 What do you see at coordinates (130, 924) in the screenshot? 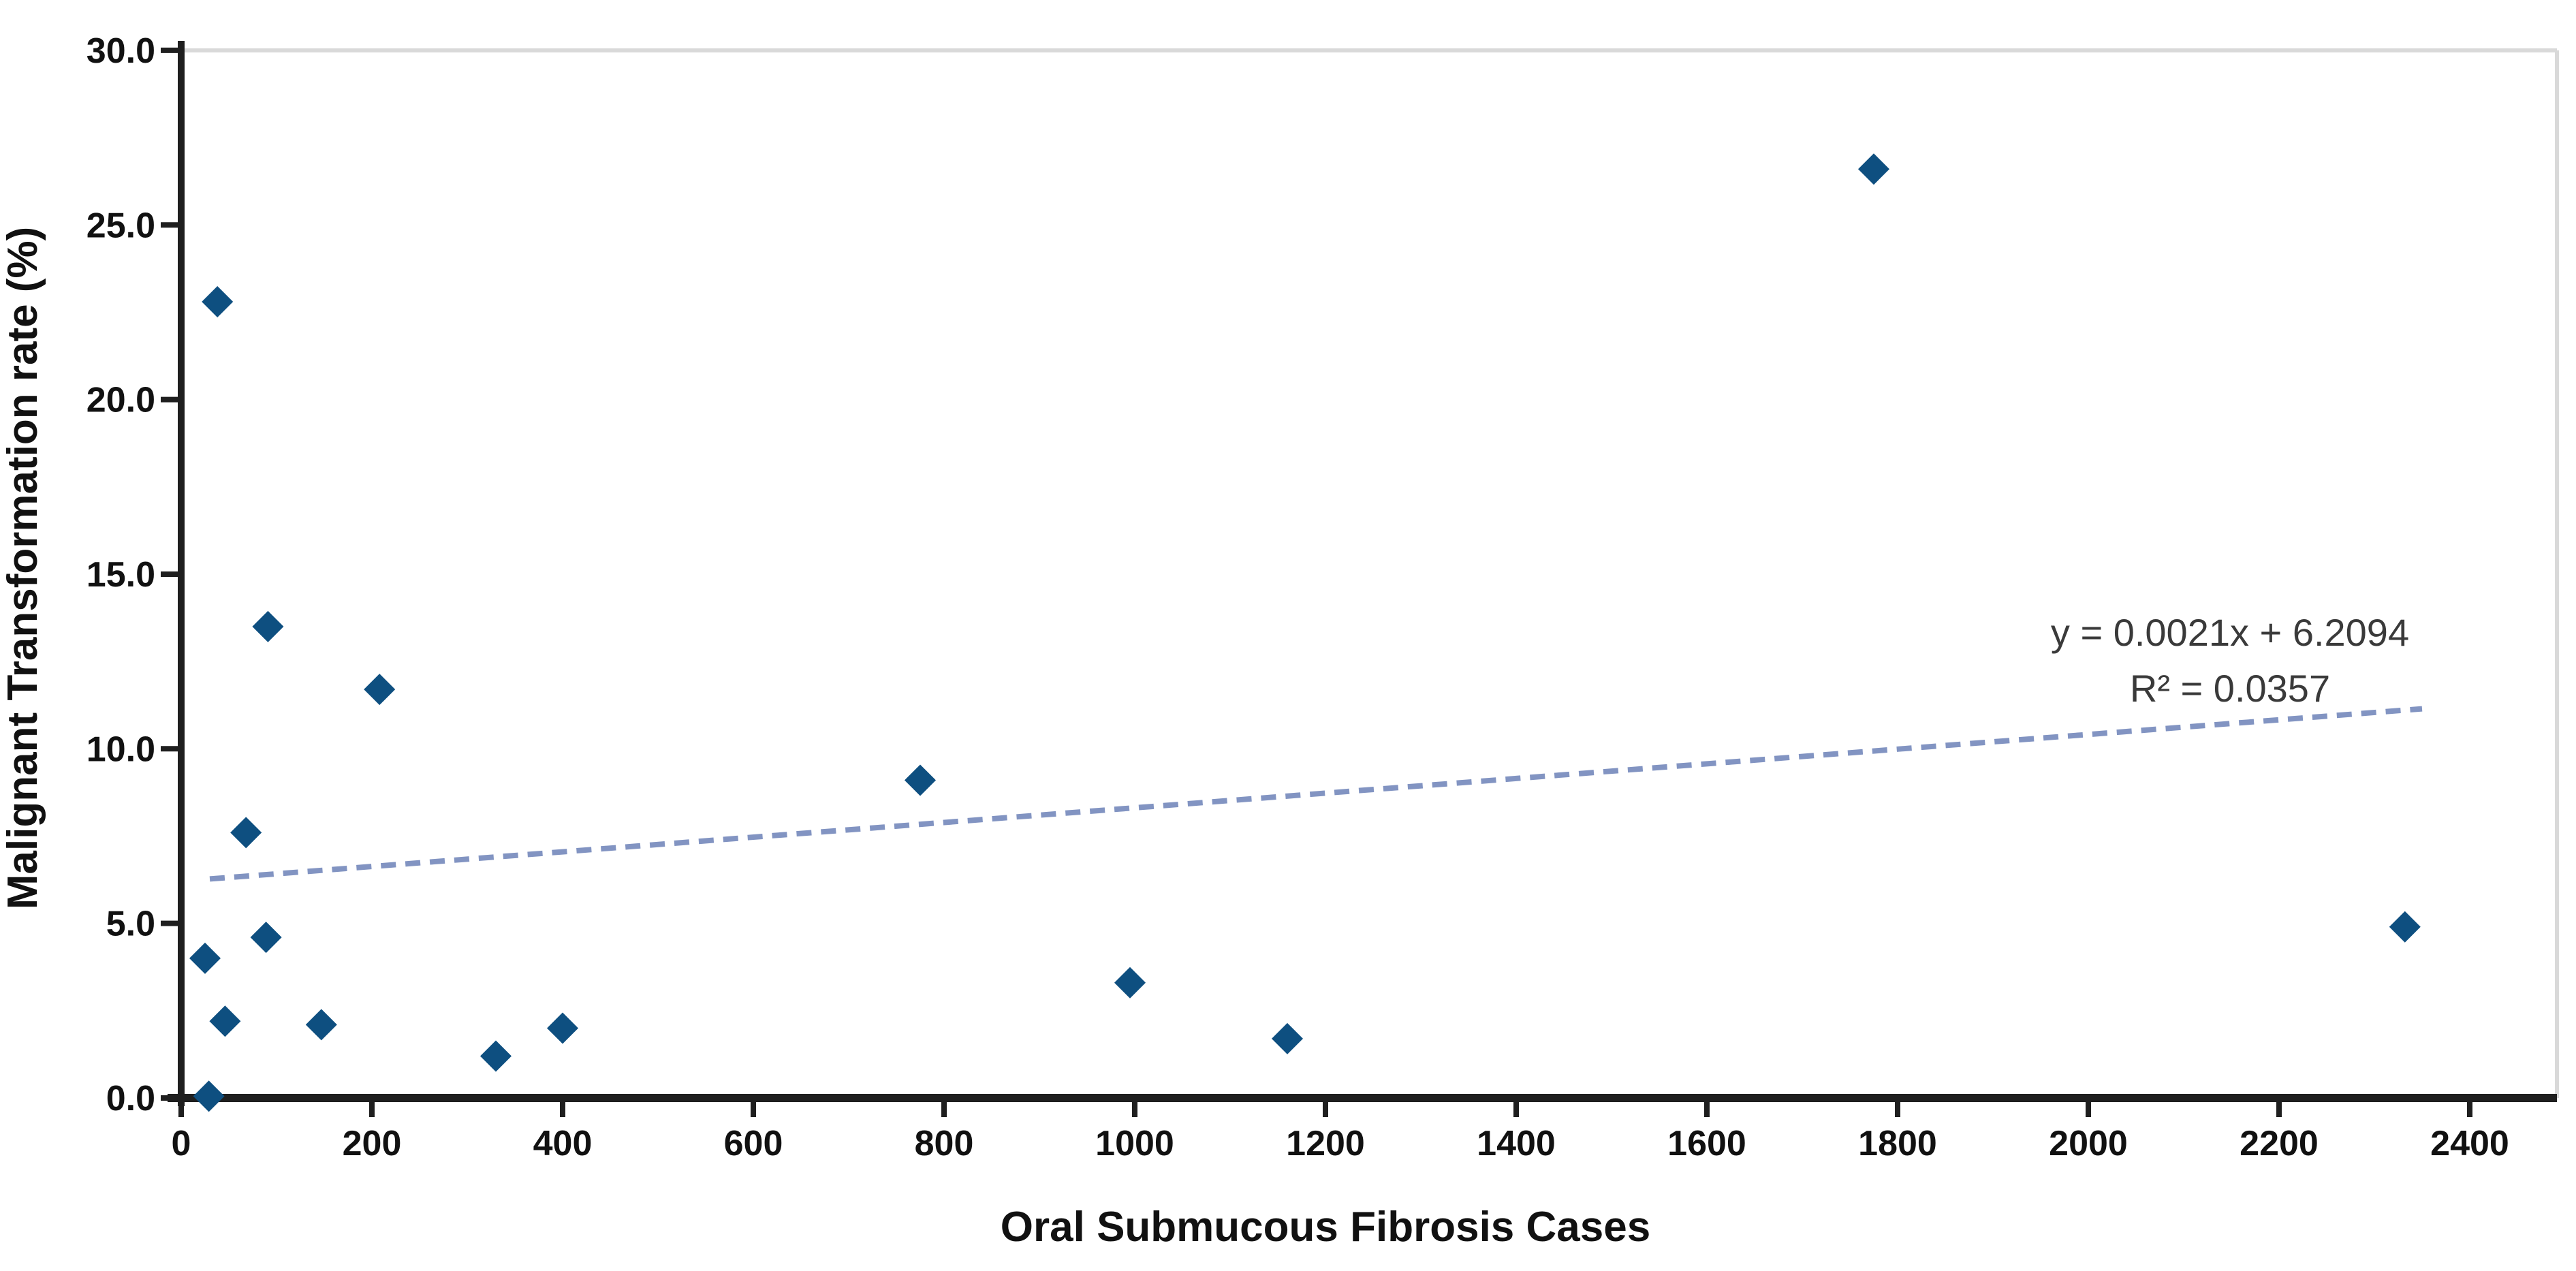
I see `y-tick-label: 5.0` at bounding box center [130, 924].